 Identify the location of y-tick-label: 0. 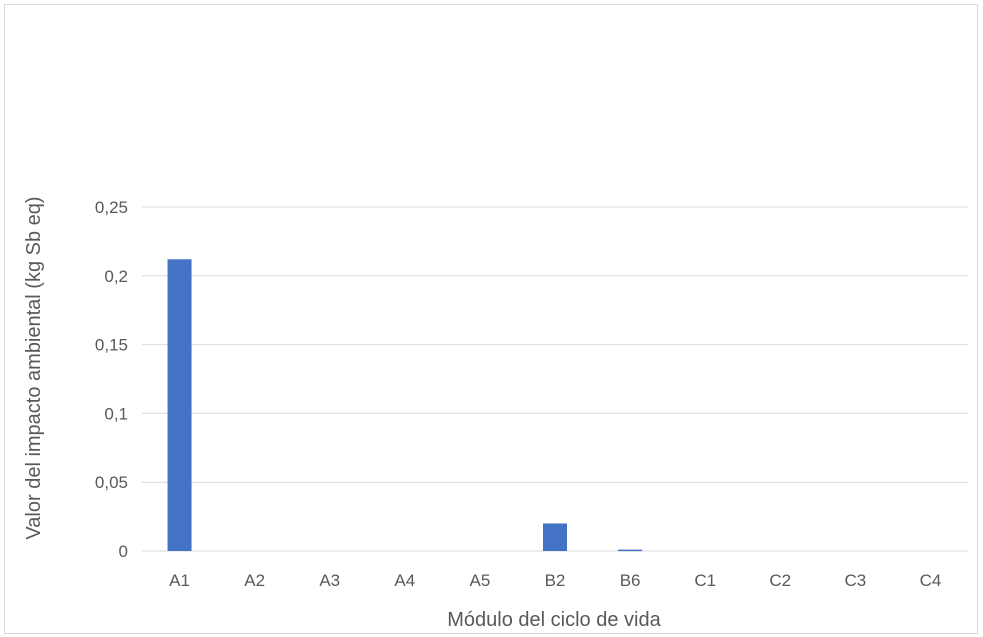
(123, 551).